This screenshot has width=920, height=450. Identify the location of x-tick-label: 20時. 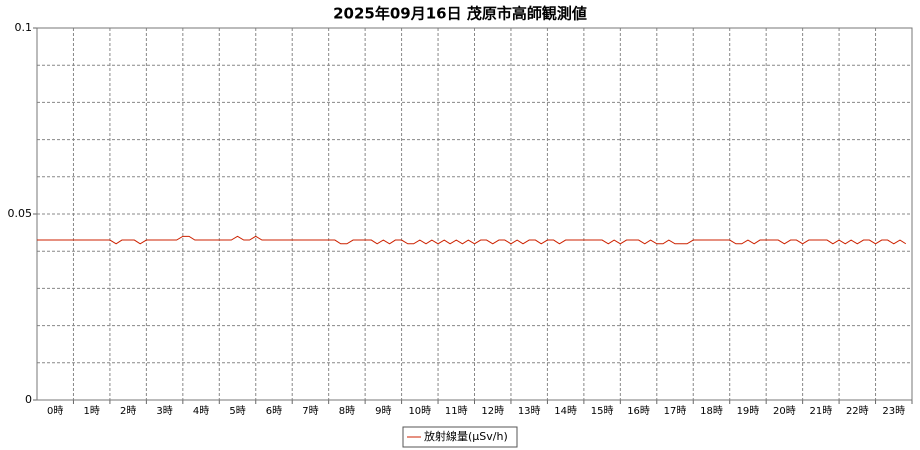
(784, 411).